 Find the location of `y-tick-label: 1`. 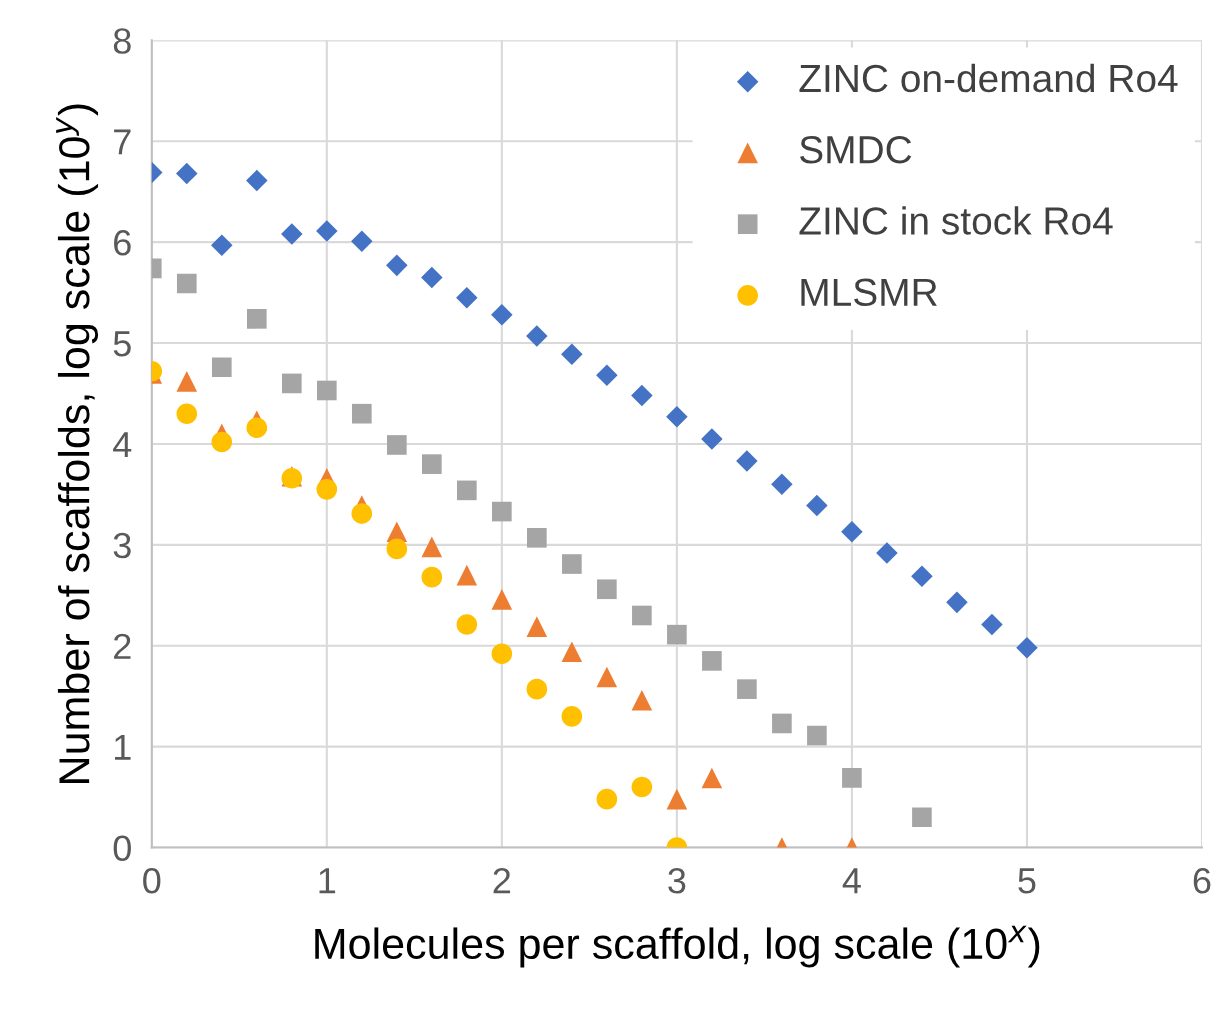

y-tick-label: 1 is located at coordinates (123, 747).